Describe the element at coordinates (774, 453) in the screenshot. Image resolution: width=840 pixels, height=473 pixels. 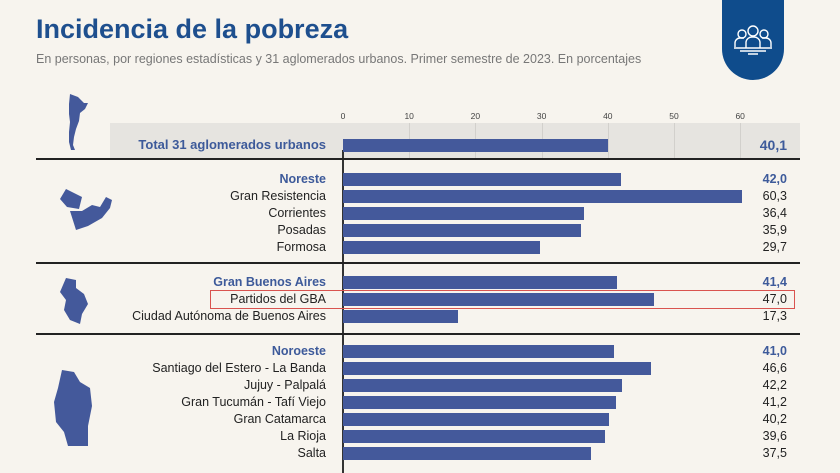
I see `value-label: 37,5` at that location.